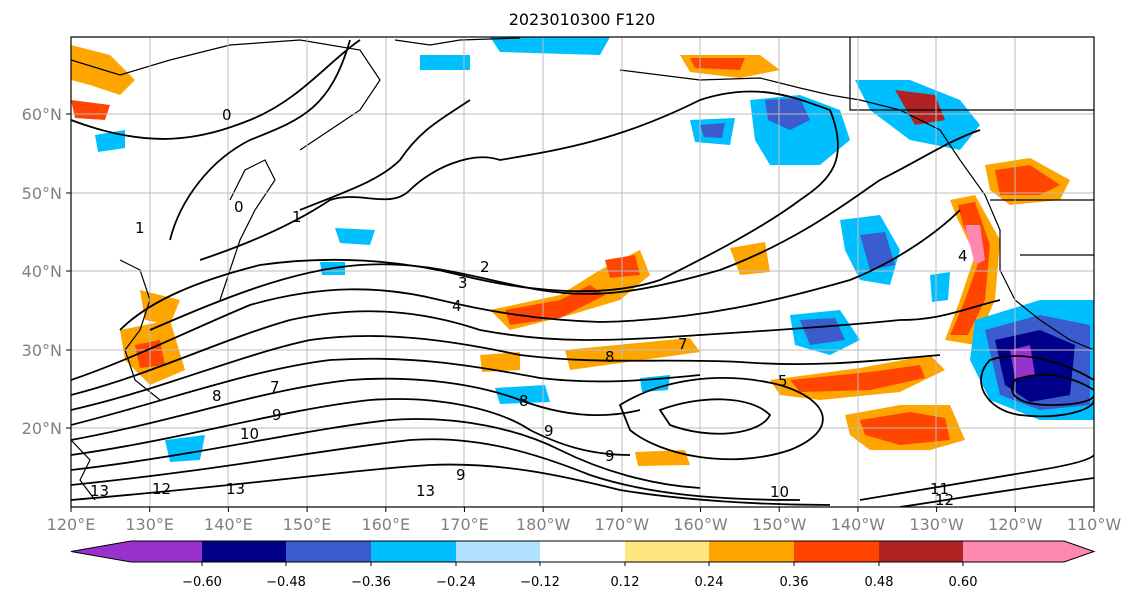 Image resolution: width=1139 pixels, height=601 pixels. I want to click on lon-tick-label: 140°E, so click(228, 524).